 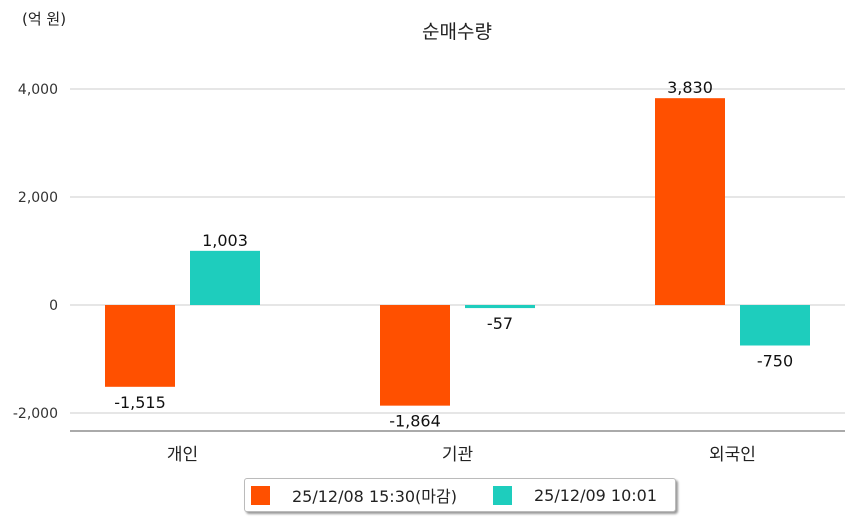 What do you see at coordinates (690, 87) in the screenshot?
I see `data-label: 3,830` at bounding box center [690, 87].